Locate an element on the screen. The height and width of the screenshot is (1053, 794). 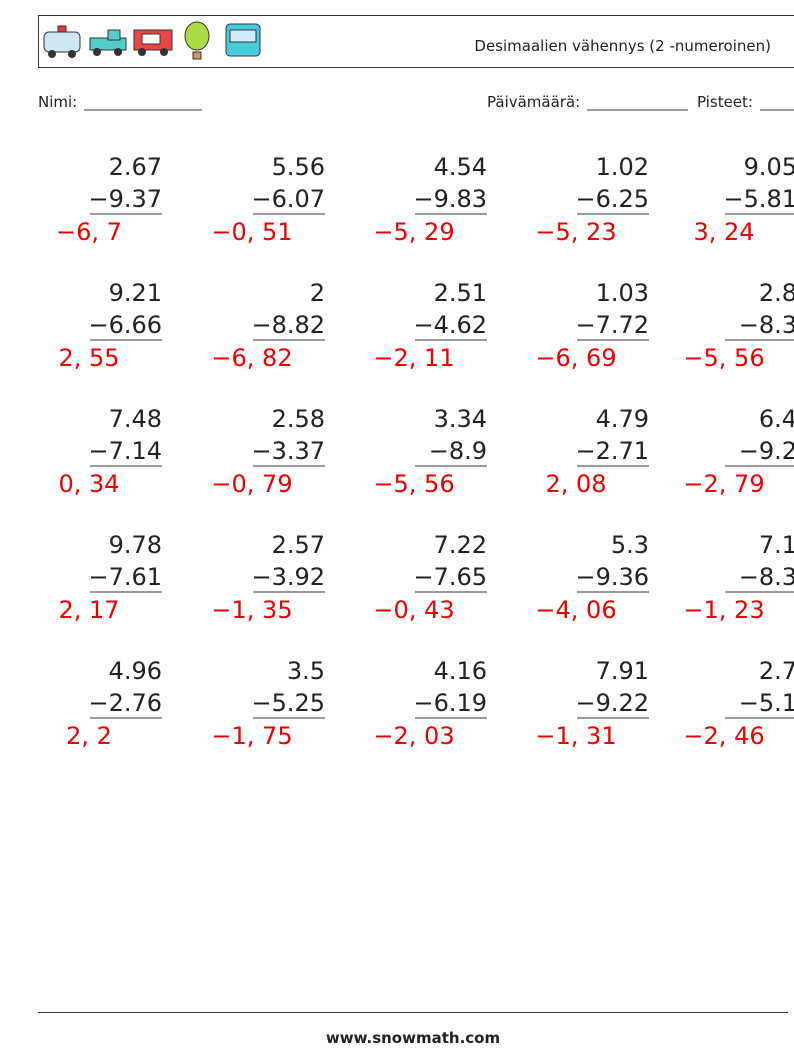
subtrahend: −6.25 is located at coordinates (612, 199).